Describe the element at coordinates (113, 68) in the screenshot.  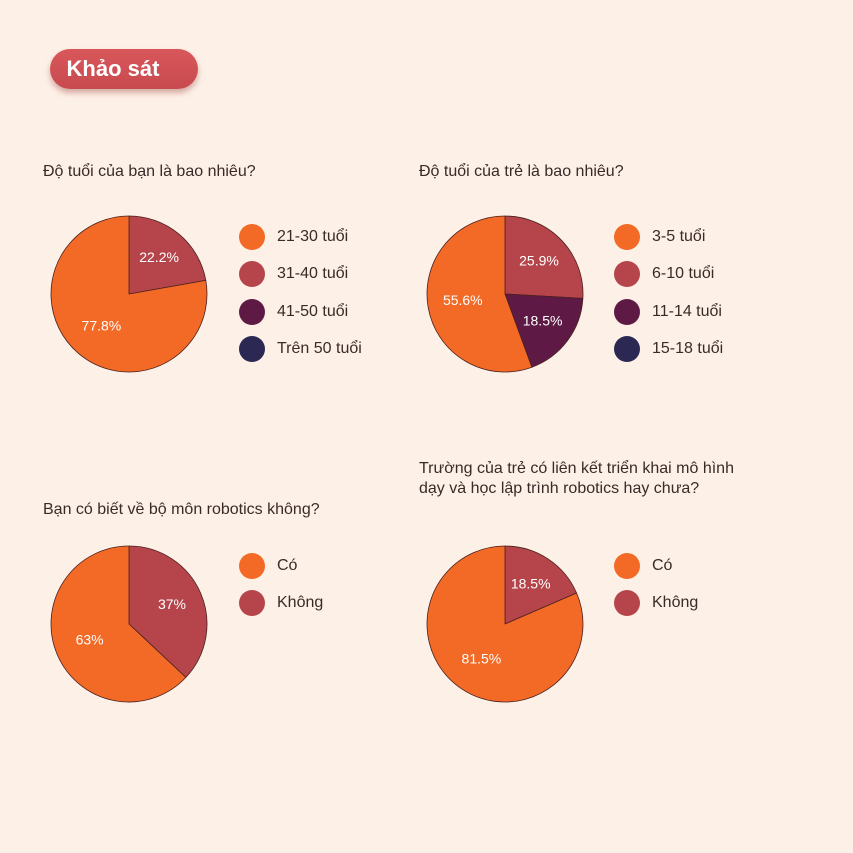
I see `survey-title: Khảo sát` at that location.